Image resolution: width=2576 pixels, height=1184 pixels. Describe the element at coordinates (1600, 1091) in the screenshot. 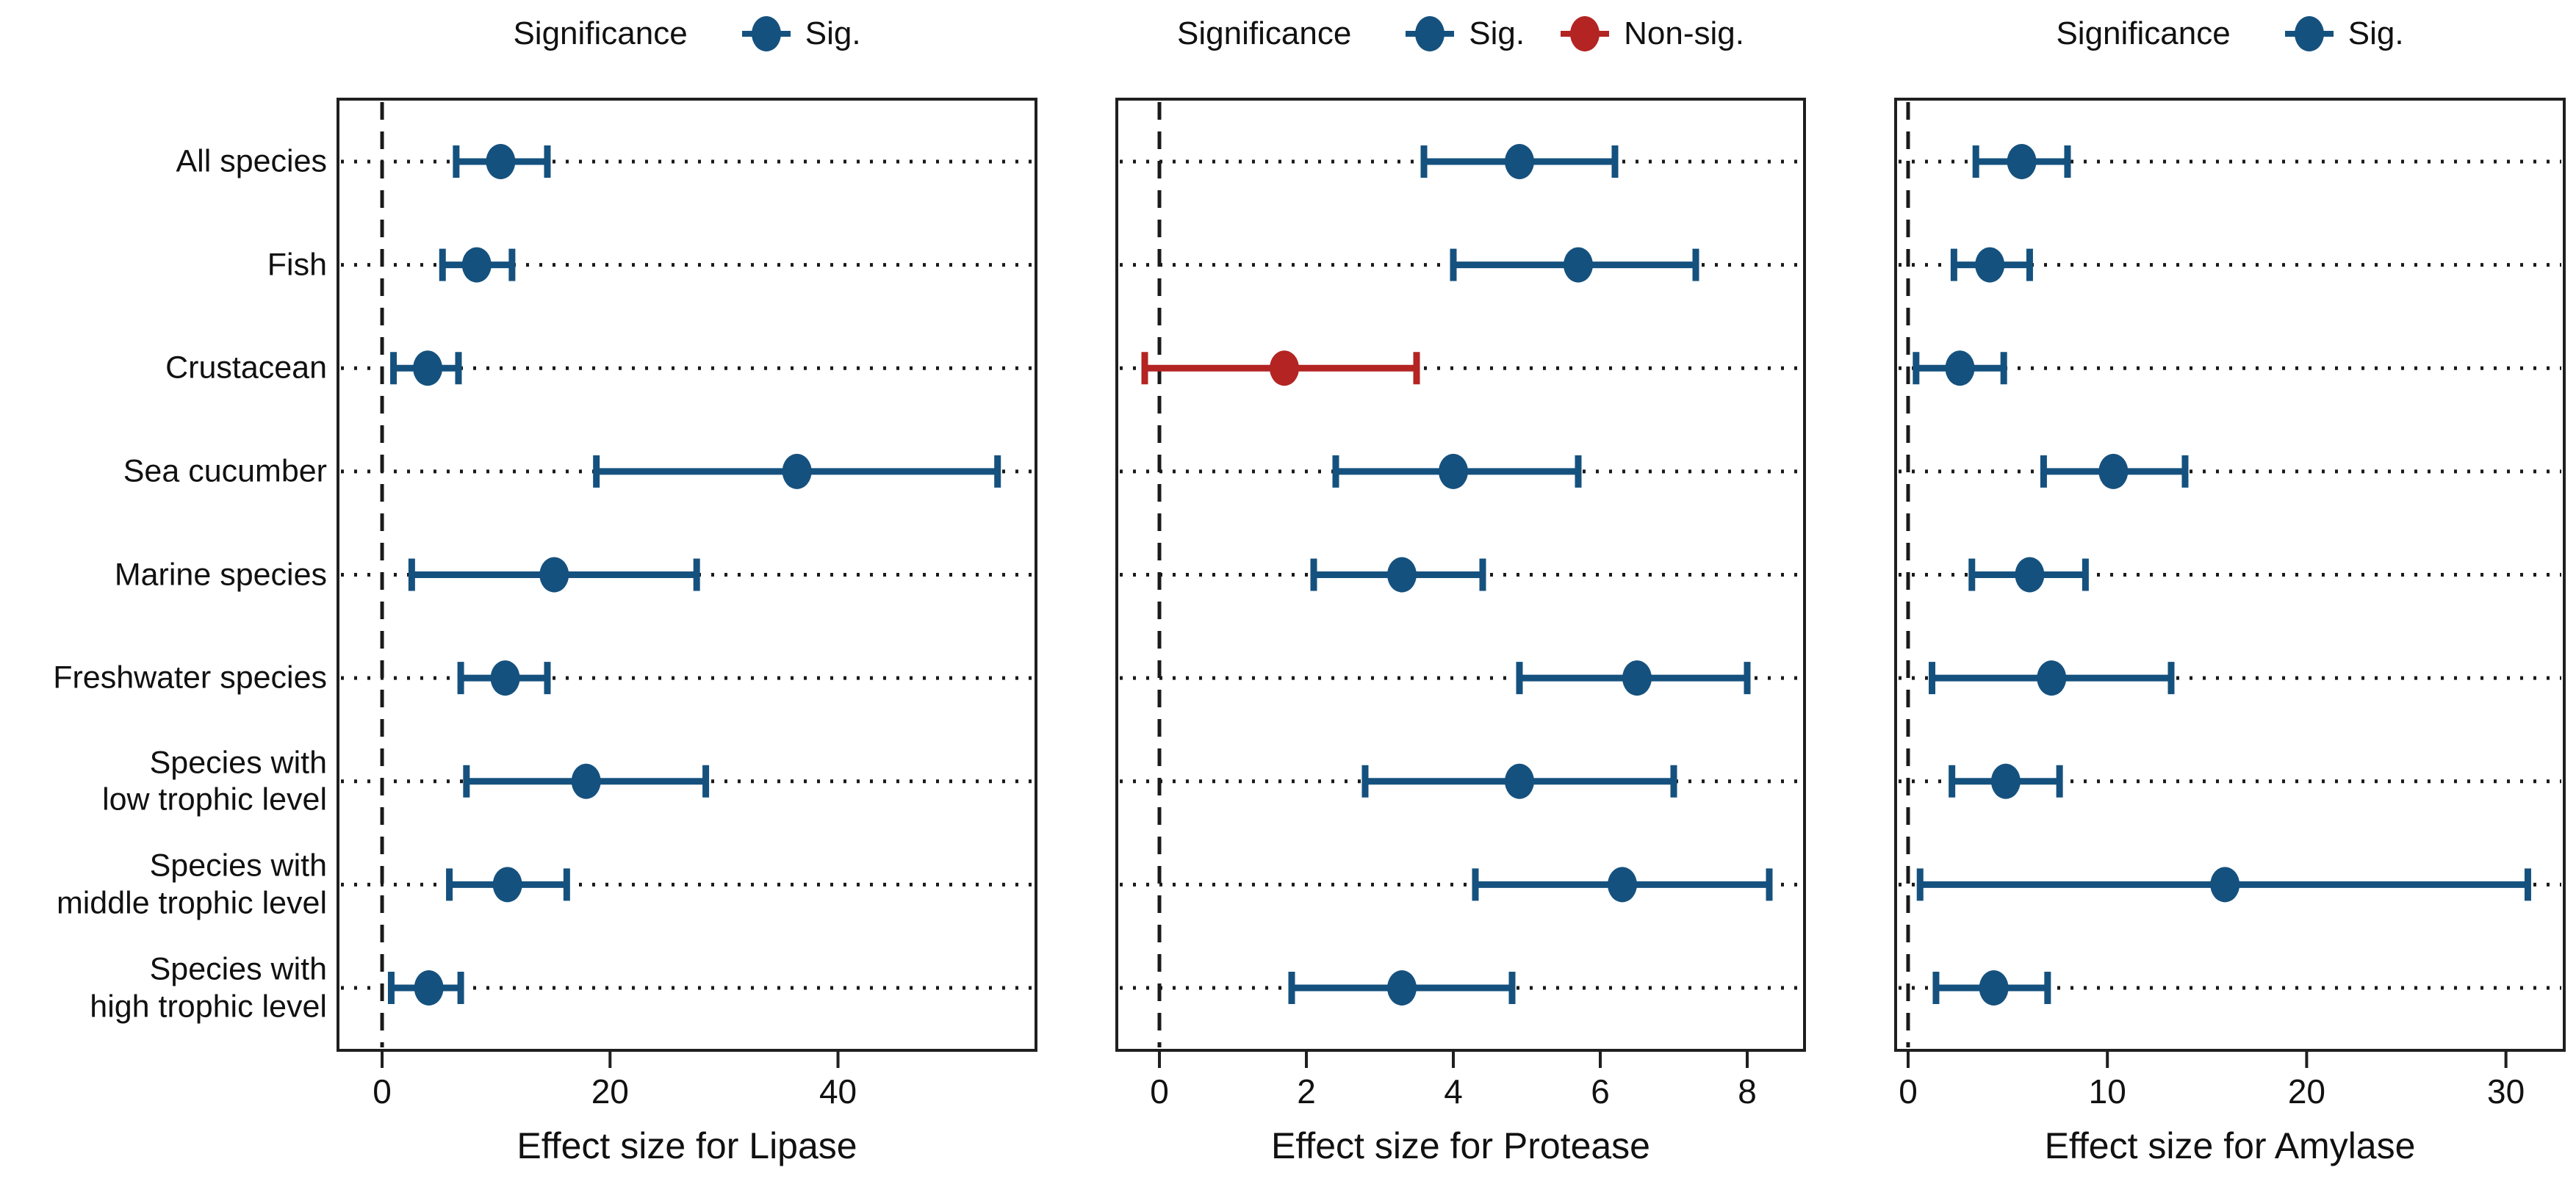

I see `x-axis-tick-label: 6` at that location.